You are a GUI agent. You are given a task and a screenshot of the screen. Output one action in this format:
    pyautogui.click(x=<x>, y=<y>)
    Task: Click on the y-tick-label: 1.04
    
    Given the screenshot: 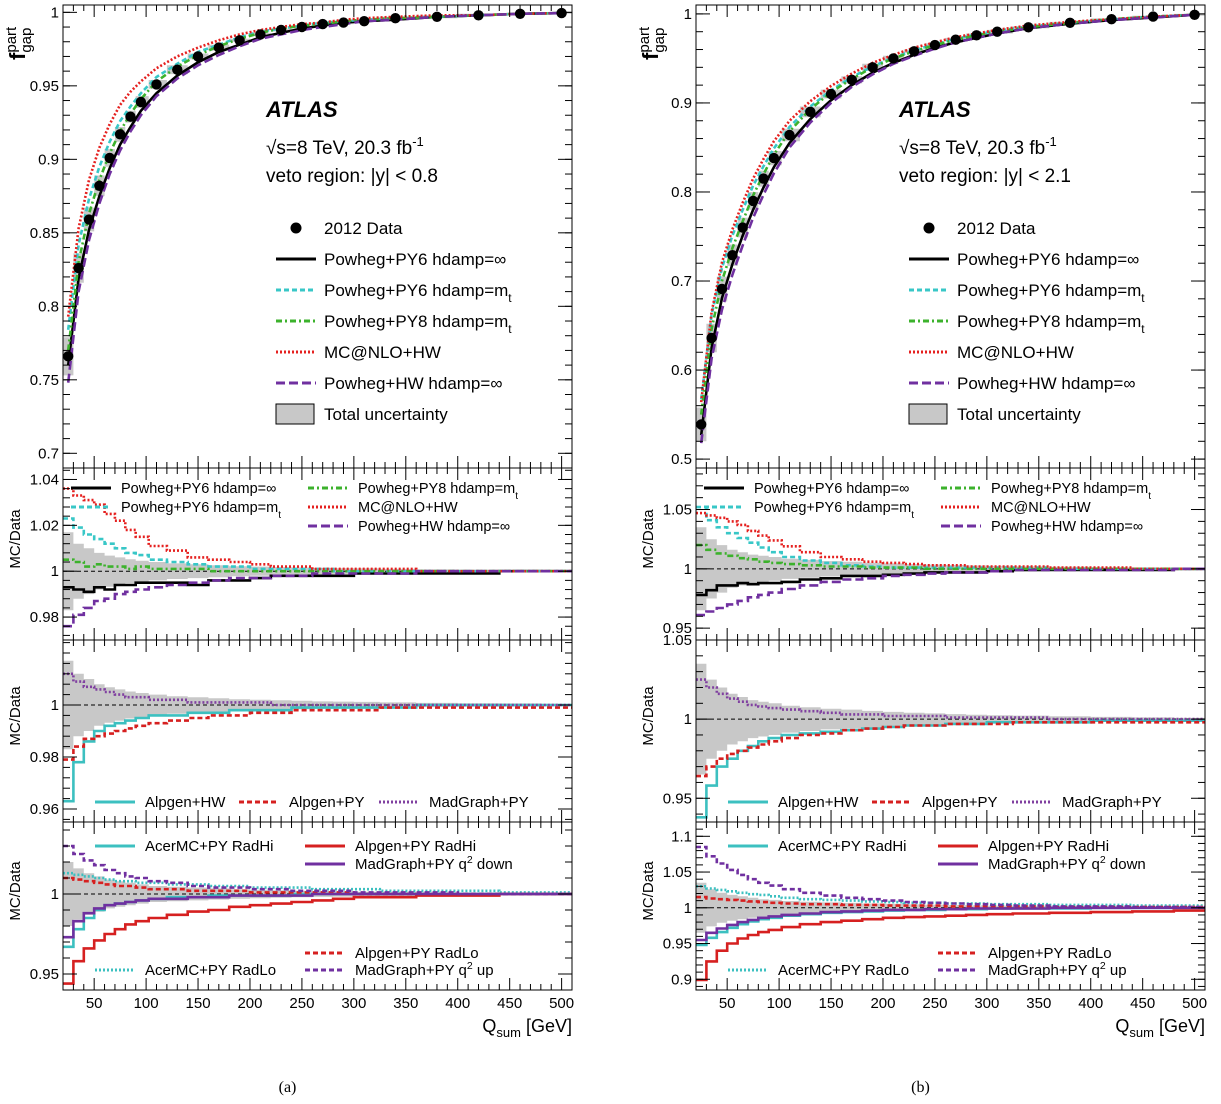 What is the action you would take?
    pyautogui.click(x=44, y=479)
    